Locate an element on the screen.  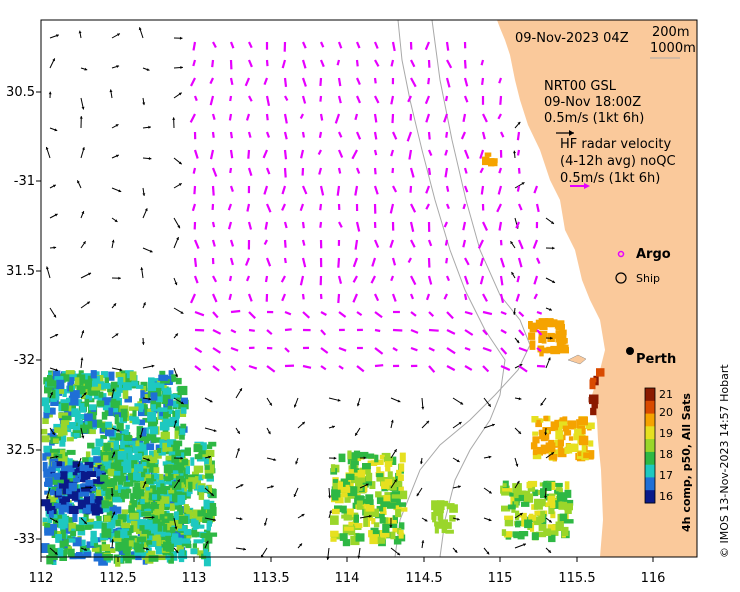
colorbar-frame is located at coordinates (650, 445).